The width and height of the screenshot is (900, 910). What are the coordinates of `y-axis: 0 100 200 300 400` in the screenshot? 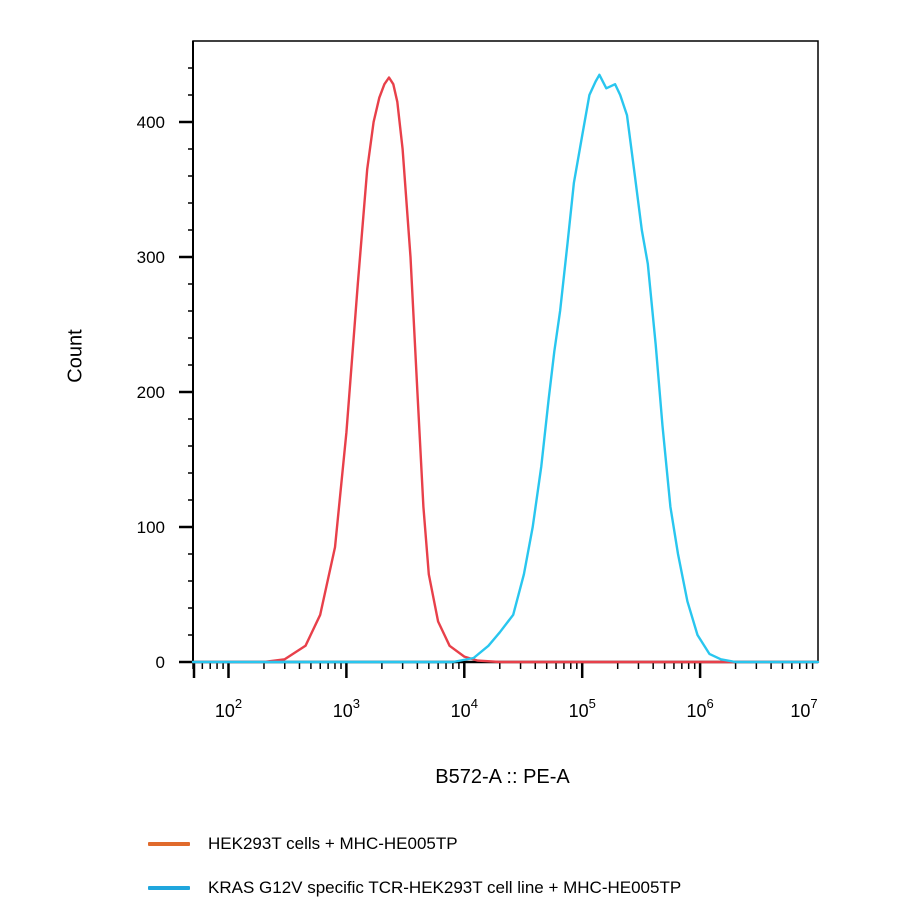 It's located at (165, 356).